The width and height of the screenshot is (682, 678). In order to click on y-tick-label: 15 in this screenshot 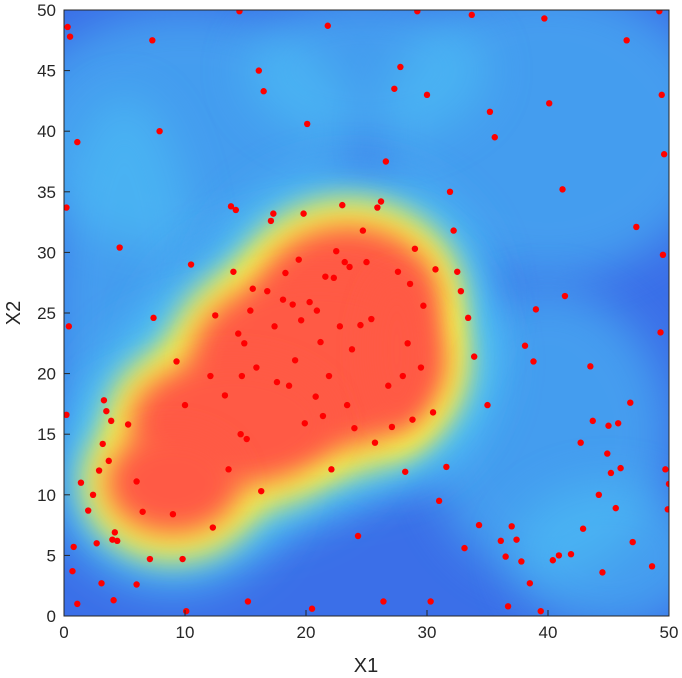, I will do `click(46, 434)`.